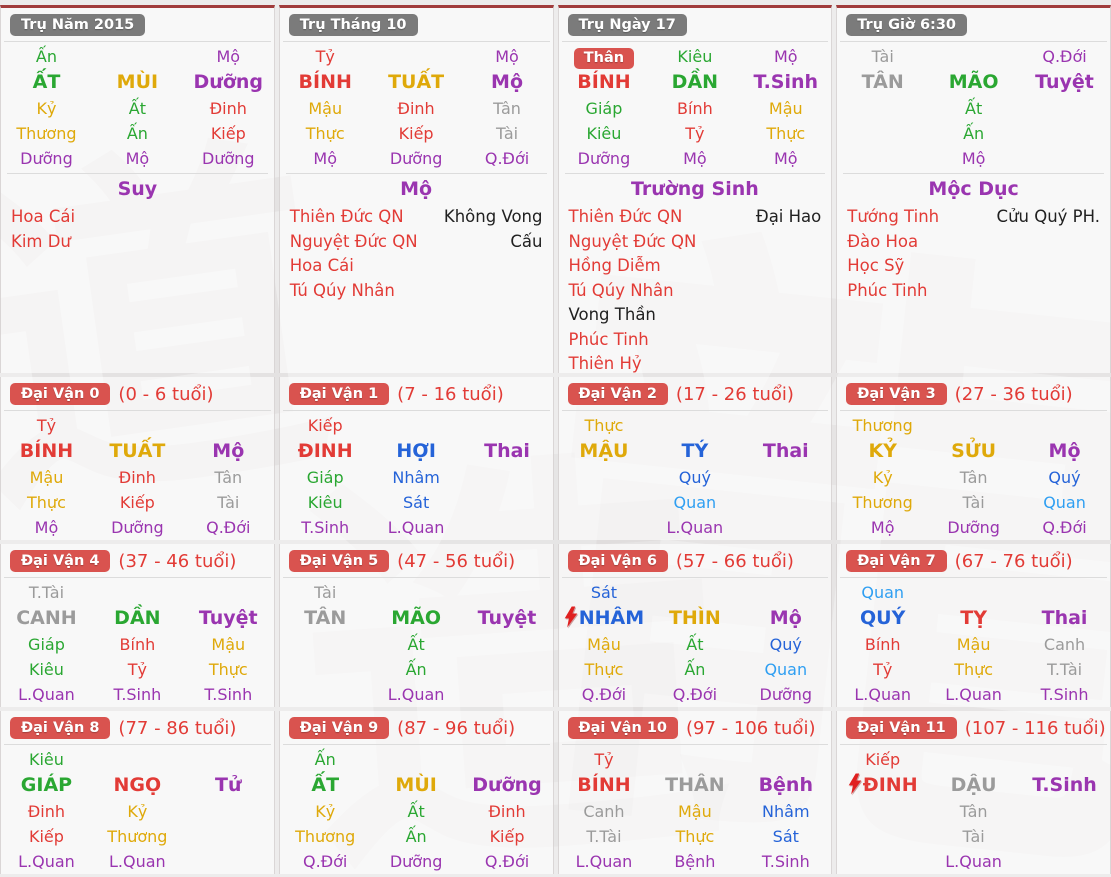  What do you see at coordinates (46, 759) in the screenshot?
I see `grid-cell-text: Kiêu` at bounding box center [46, 759].